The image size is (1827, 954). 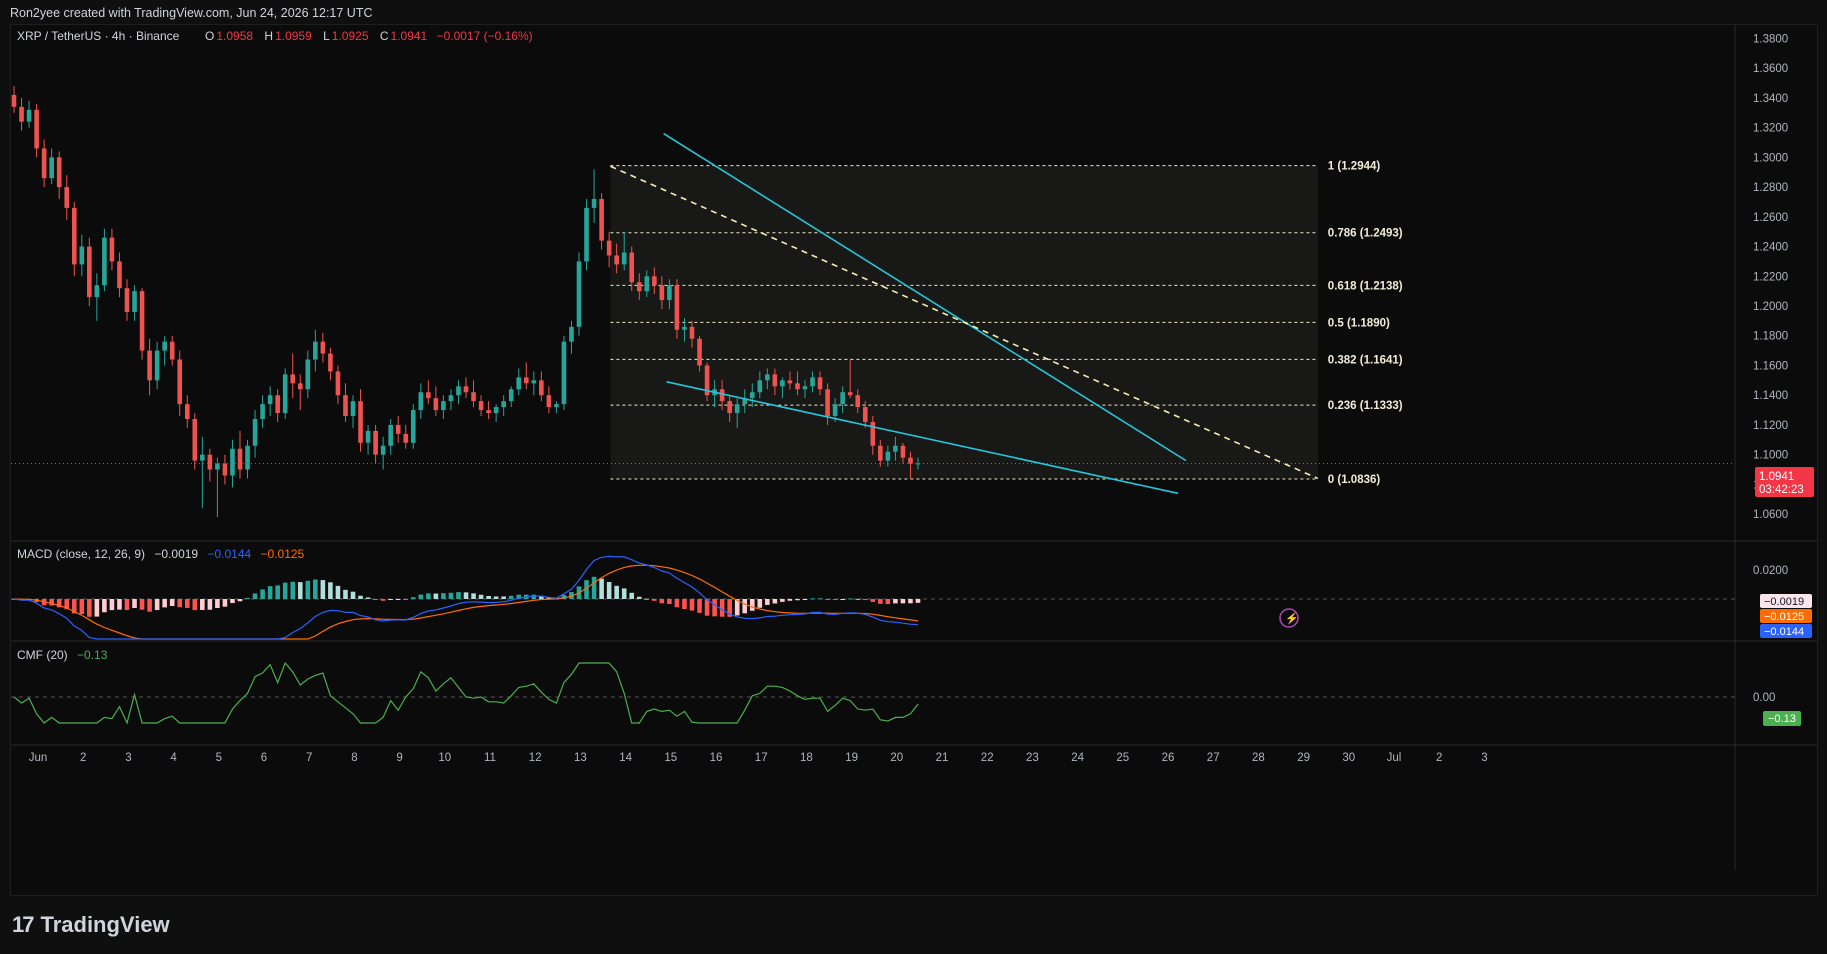 I want to click on cmf-tick-label: 0.00, so click(x=1764, y=698).